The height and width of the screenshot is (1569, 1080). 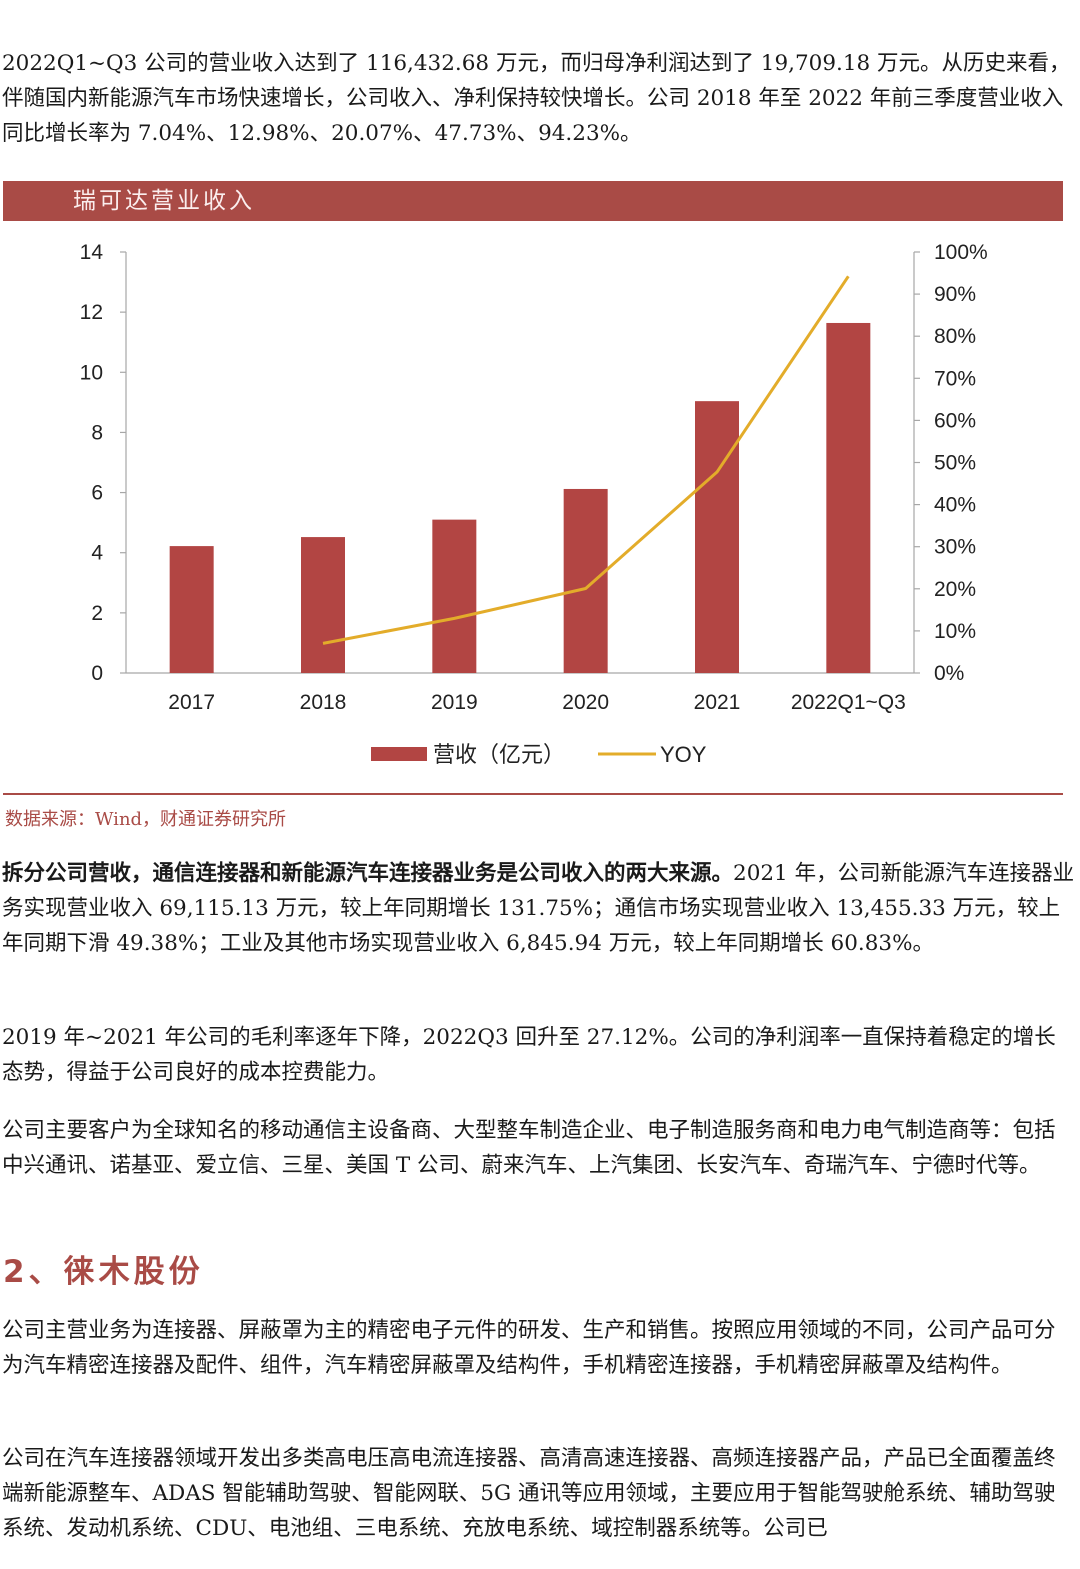 What do you see at coordinates (191, 702) in the screenshot?
I see `x-tick-label: 2017` at bounding box center [191, 702].